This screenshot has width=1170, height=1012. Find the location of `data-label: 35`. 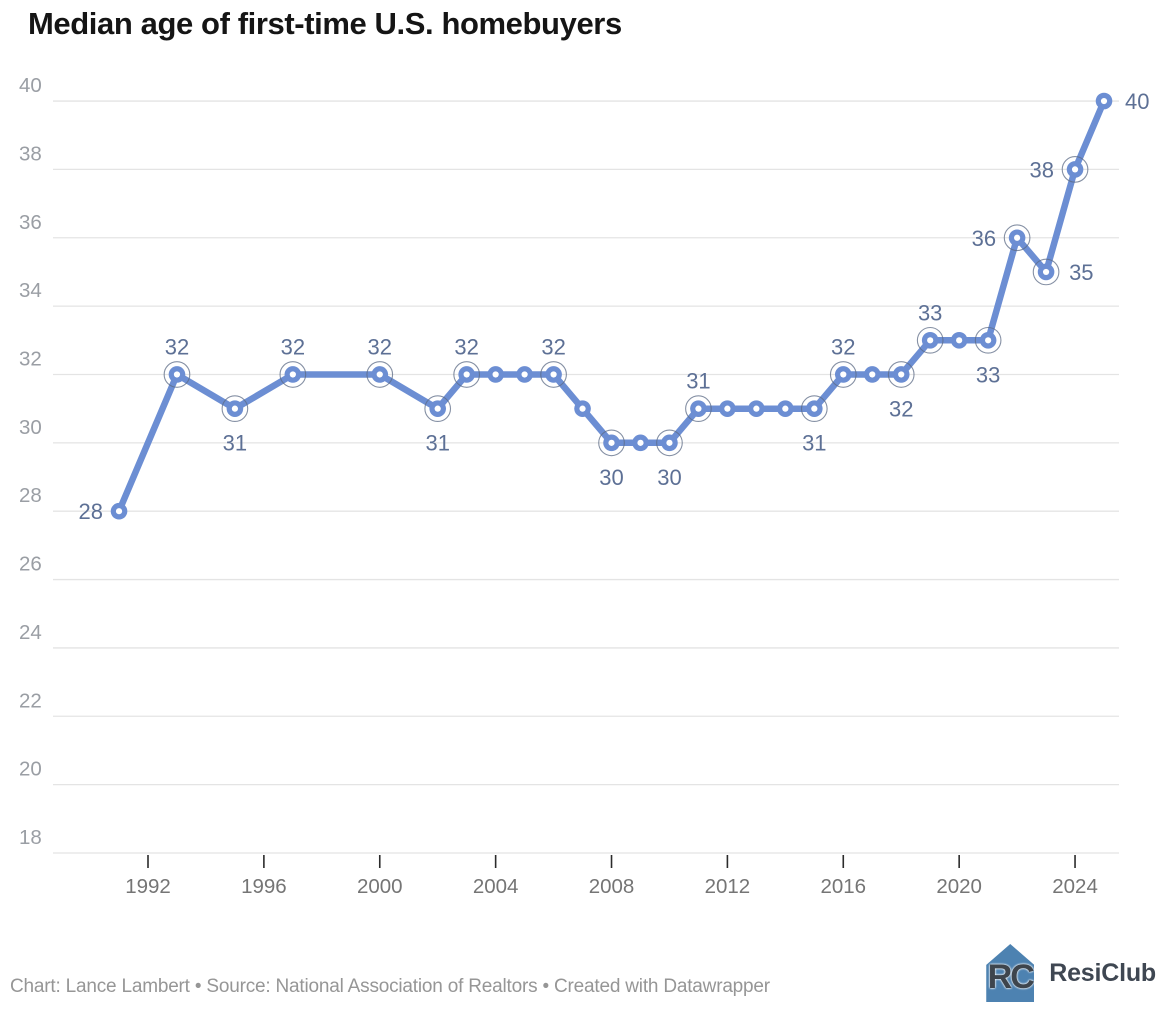

data-label: 35 is located at coordinates (1081, 272).